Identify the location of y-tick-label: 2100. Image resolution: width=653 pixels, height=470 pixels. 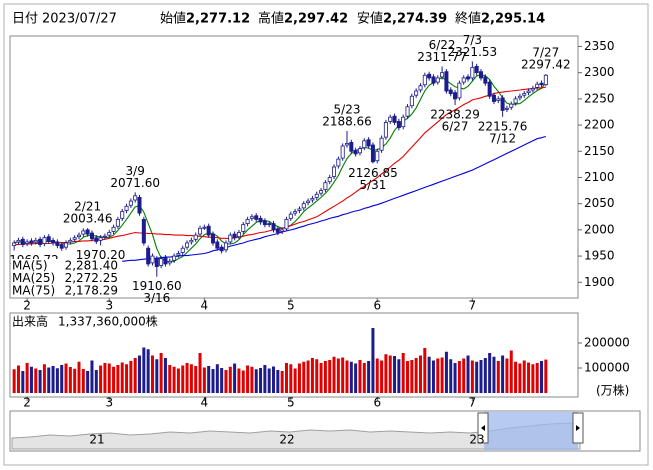
(599, 177).